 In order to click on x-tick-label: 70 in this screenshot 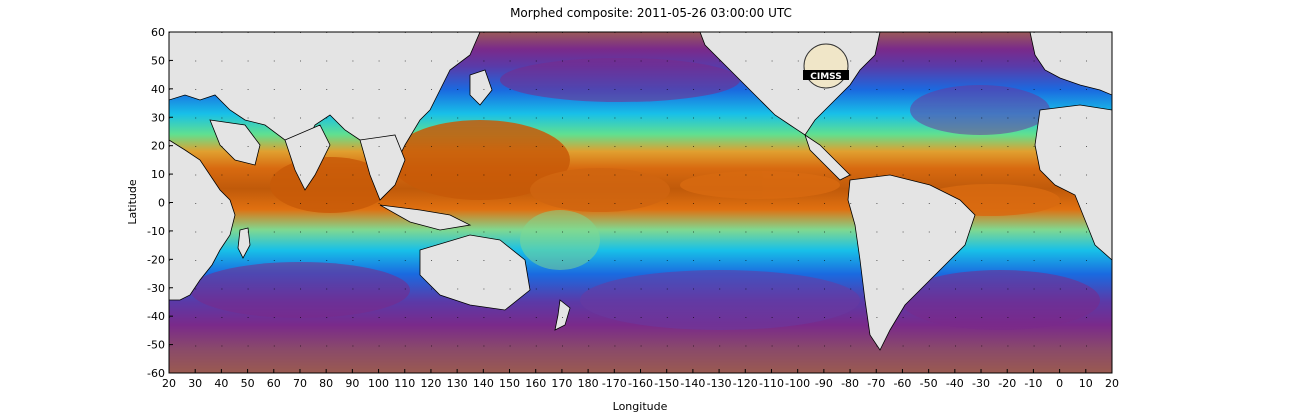, I will do `click(300, 383)`.